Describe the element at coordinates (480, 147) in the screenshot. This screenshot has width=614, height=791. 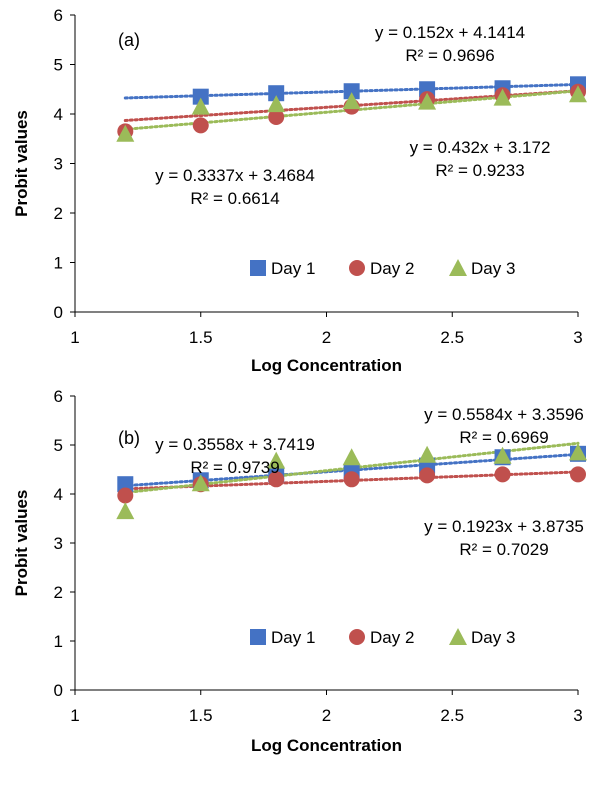
I see `trendline-equation-day-3: y = 0.432x + 3.172` at that location.